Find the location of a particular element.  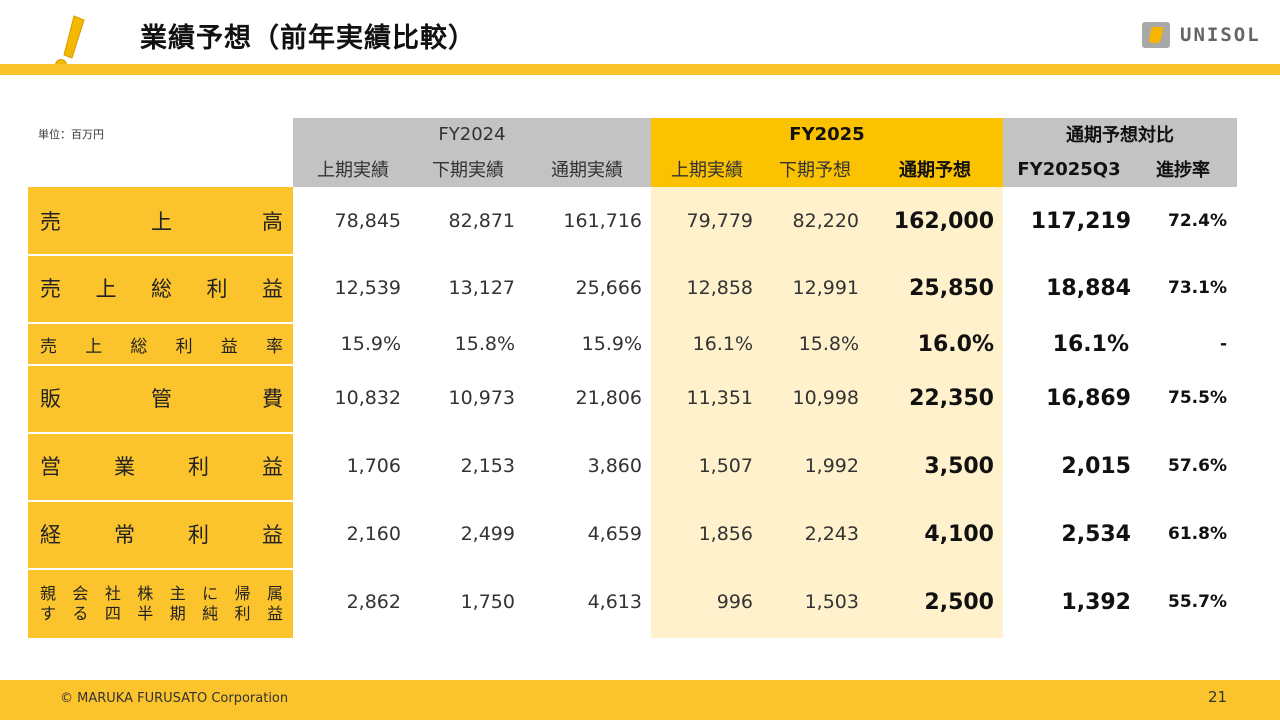

table-cell: 72.4% is located at coordinates (1197, 221).